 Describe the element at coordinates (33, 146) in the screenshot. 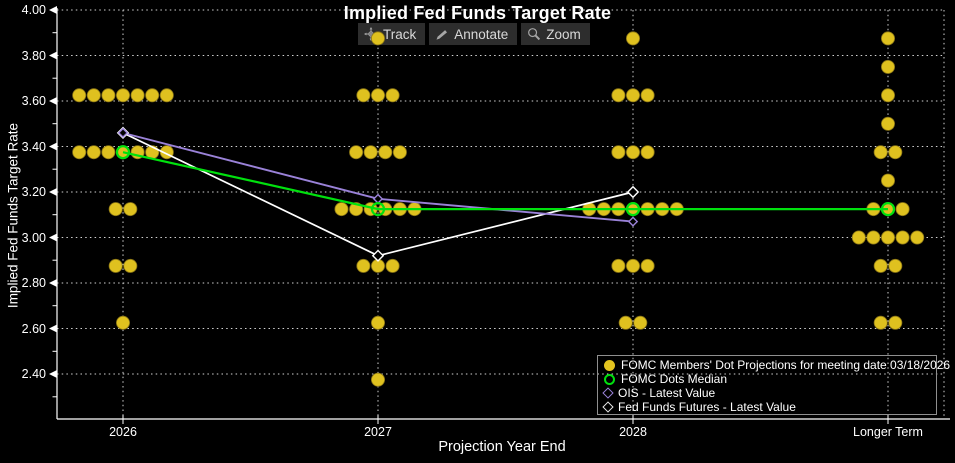

I see `y-axis-tick-label: 3.40` at that location.